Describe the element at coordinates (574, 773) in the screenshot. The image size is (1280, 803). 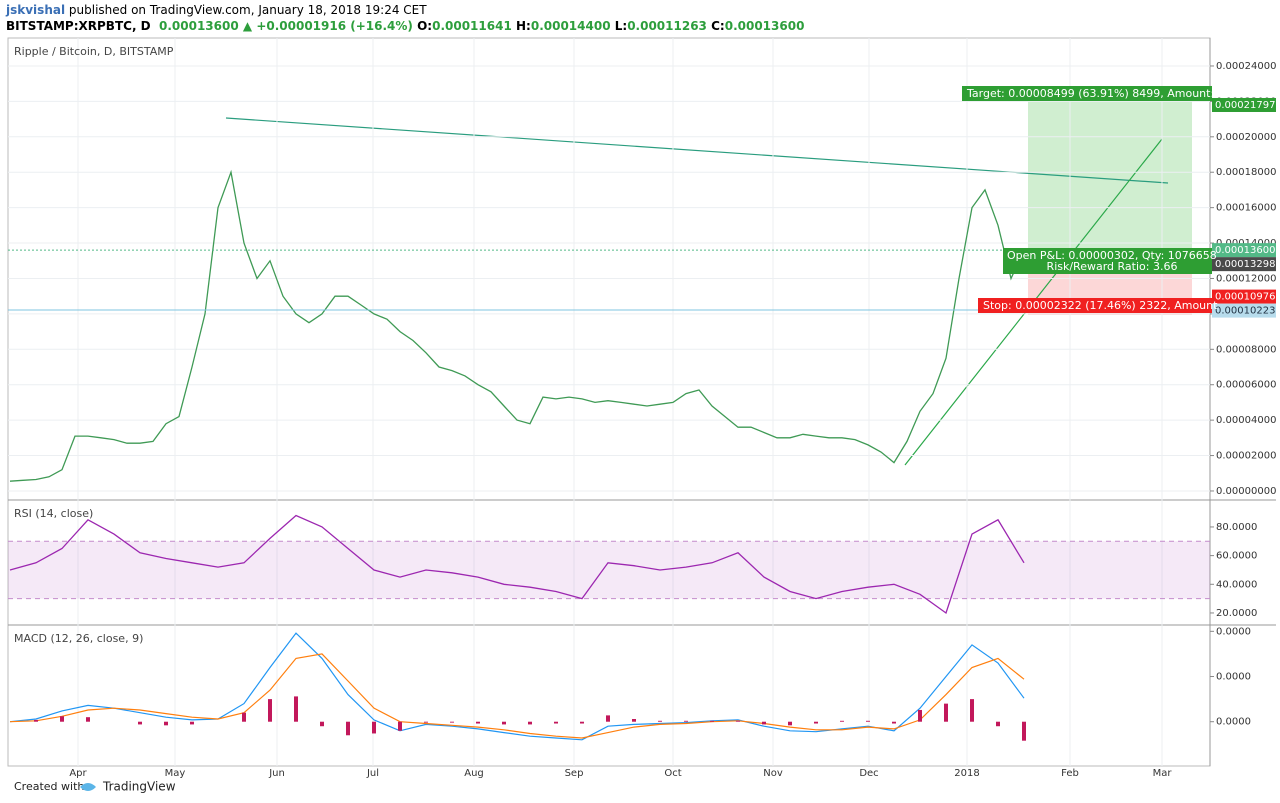
I see `x-tick-label: Sep` at that location.